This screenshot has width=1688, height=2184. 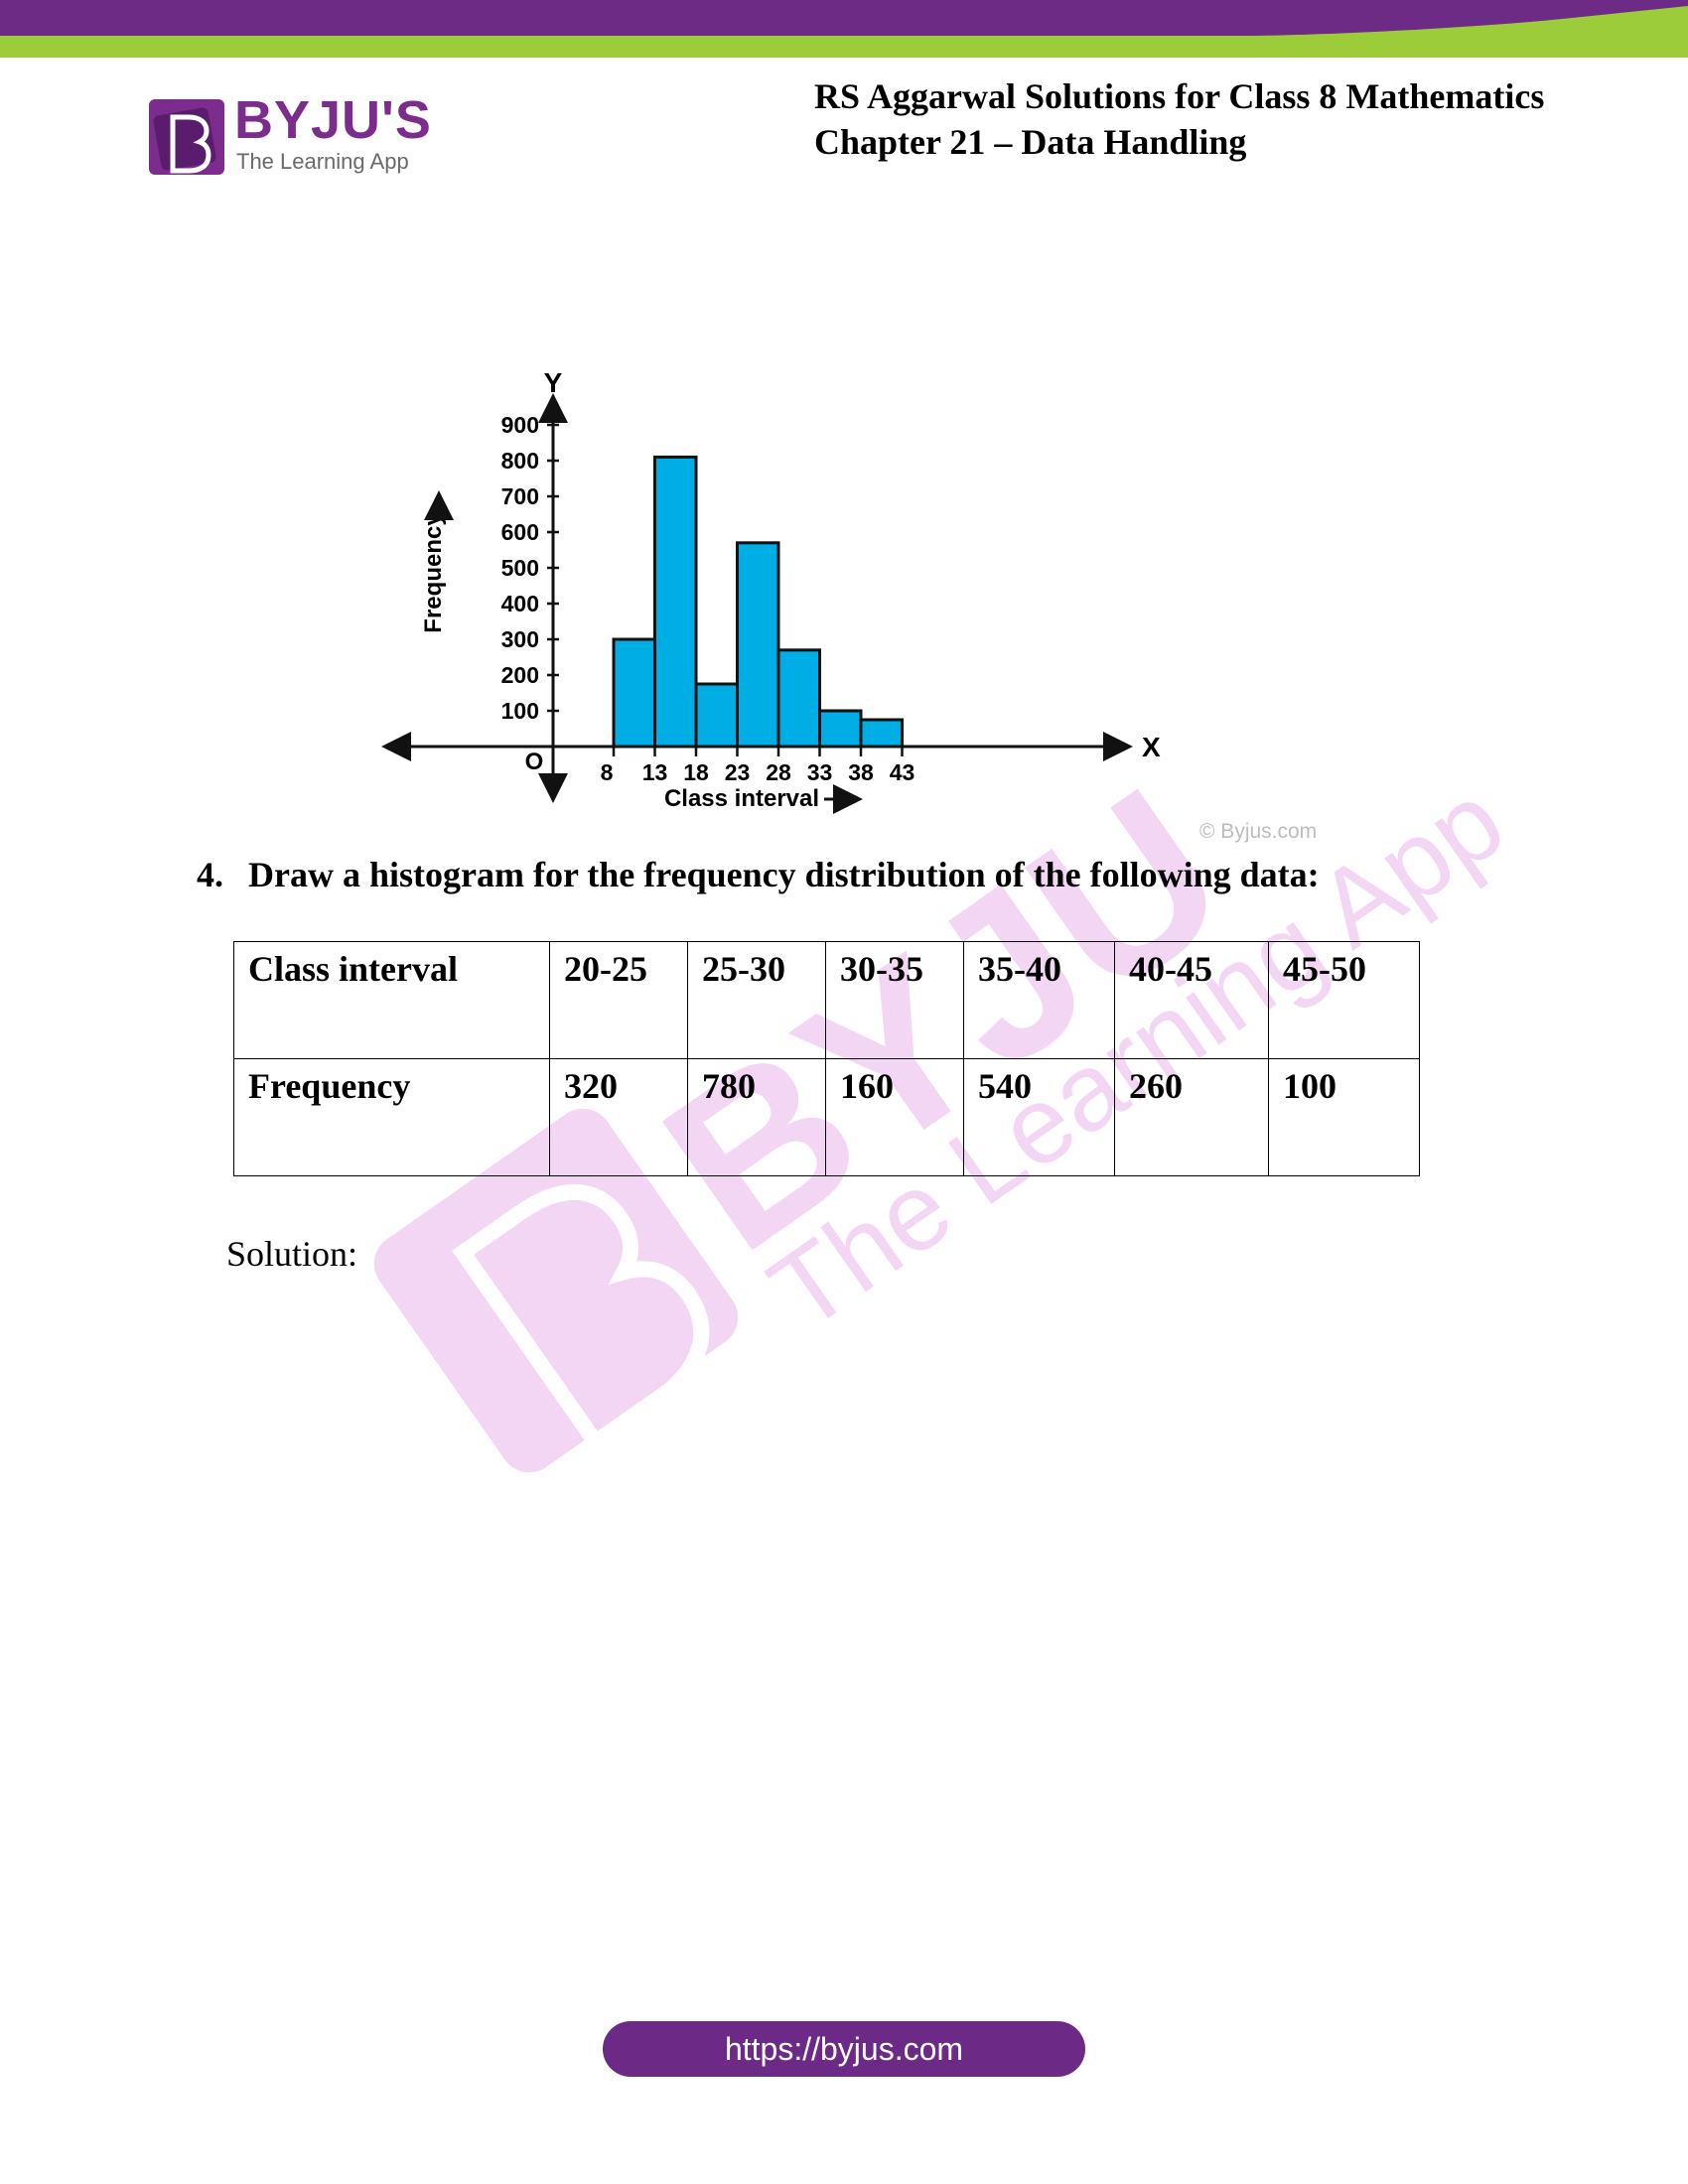 What do you see at coordinates (210, 874) in the screenshot?
I see `question-number: 4.` at bounding box center [210, 874].